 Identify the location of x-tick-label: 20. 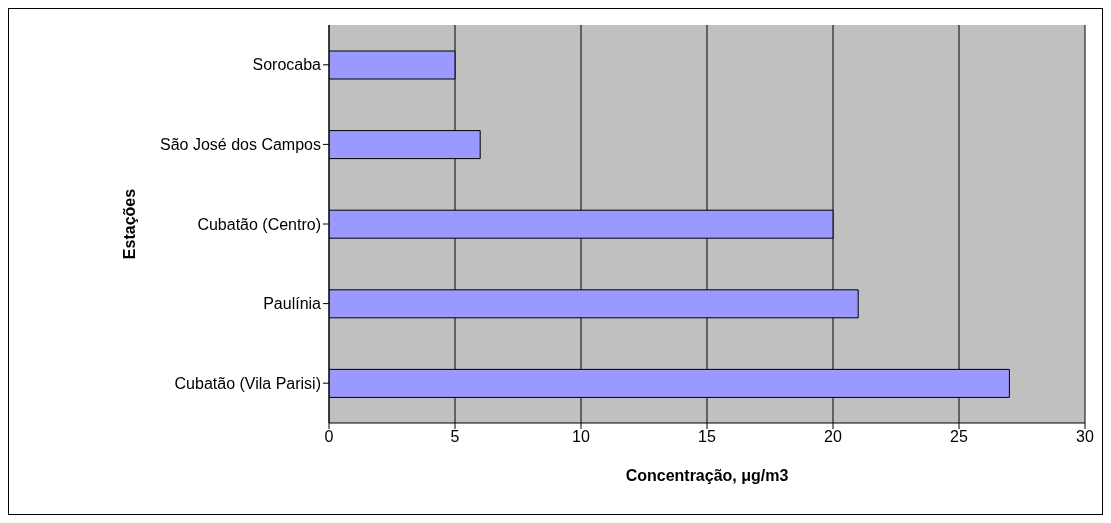
(833, 437).